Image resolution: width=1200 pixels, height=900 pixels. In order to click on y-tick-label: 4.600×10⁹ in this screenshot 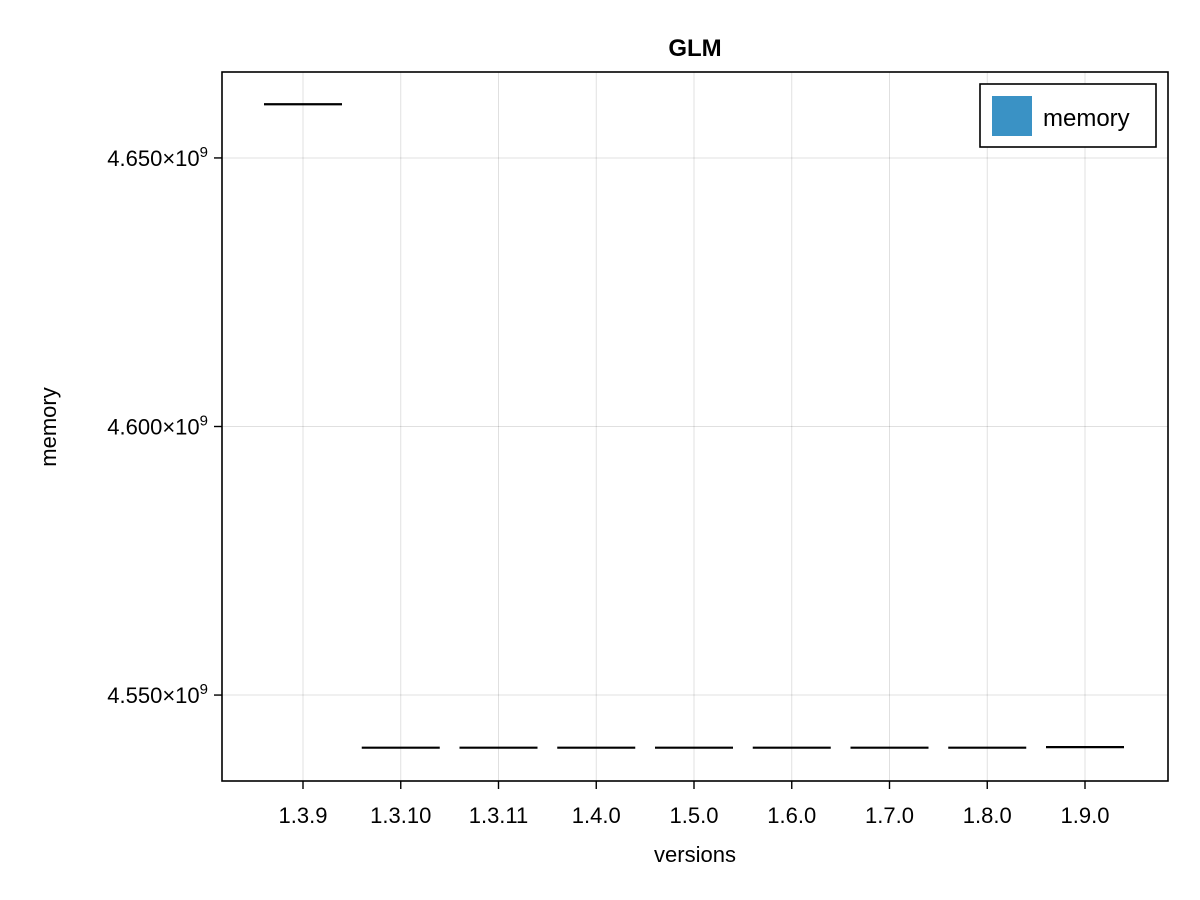, I will do `click(157, 426)`.